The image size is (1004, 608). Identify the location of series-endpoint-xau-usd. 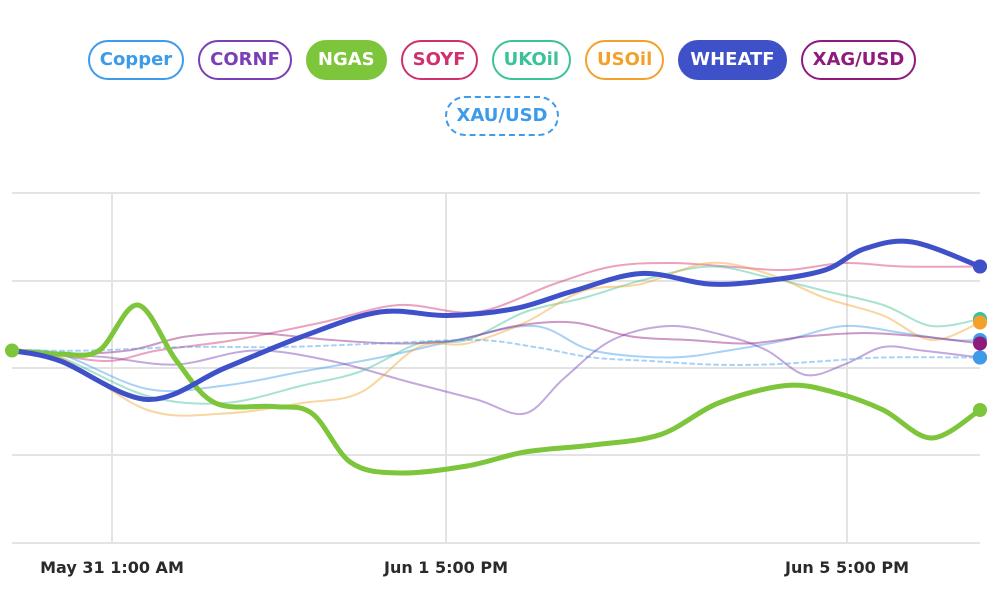
(980, 357).